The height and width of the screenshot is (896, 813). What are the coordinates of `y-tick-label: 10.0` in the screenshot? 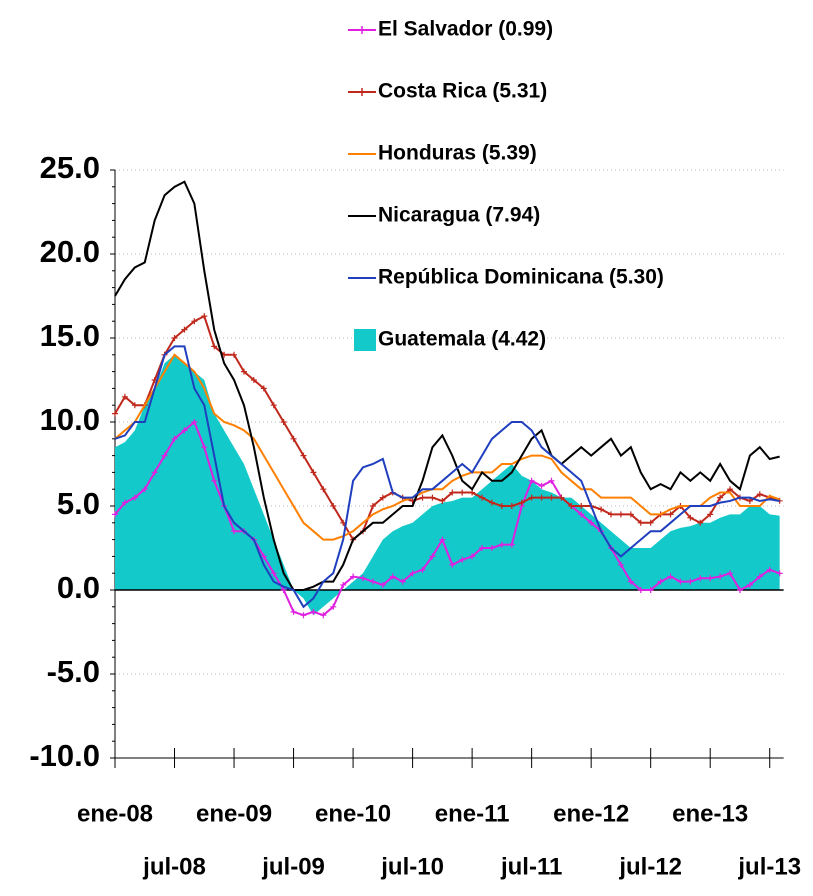 It's located at (70, 419).